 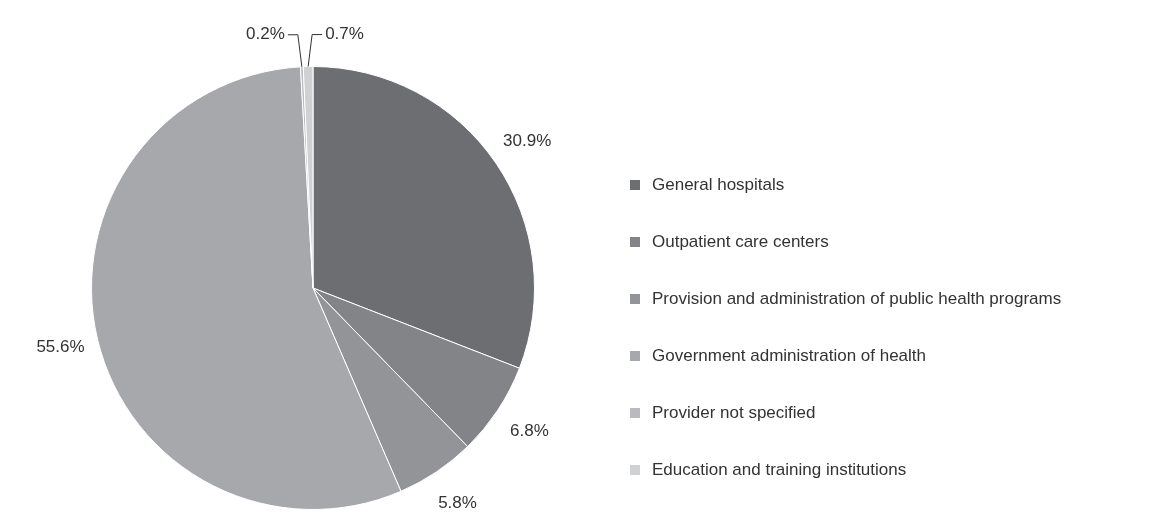 What do you see at coordinates (60, 347) in the screenshot?
I see `data-label: 55.6%` at bounding box center [60, 347].